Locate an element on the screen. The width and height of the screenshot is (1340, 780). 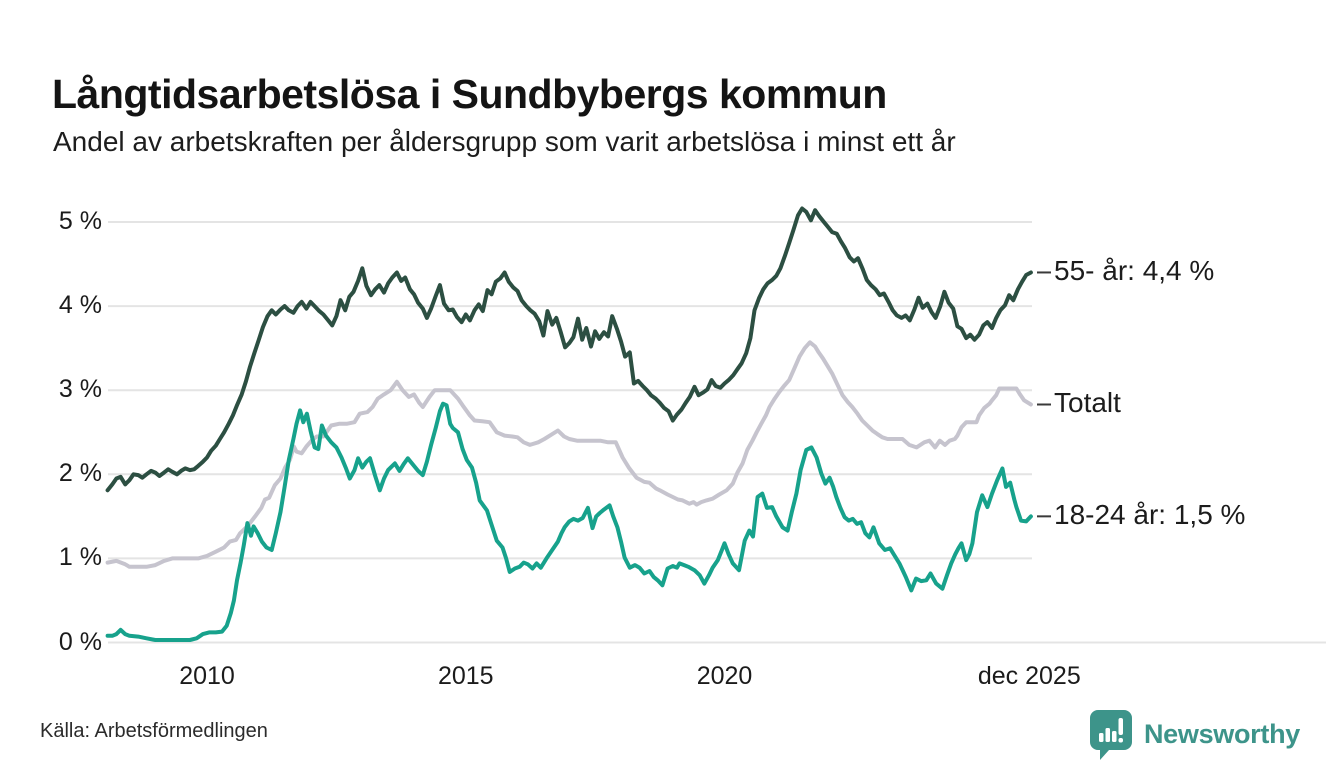
y-tick-label-5: 5 % is located at coordinates (80, 221).